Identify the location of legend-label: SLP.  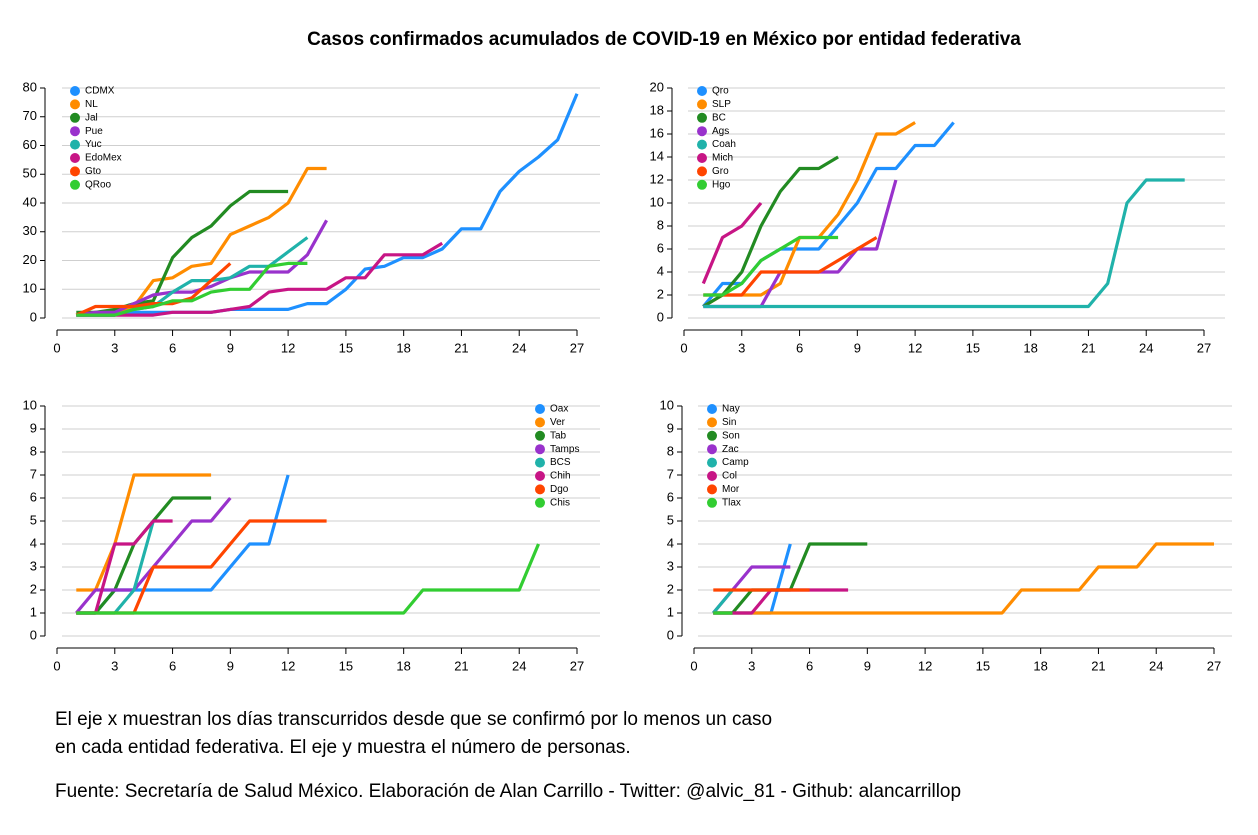
(721, 104).